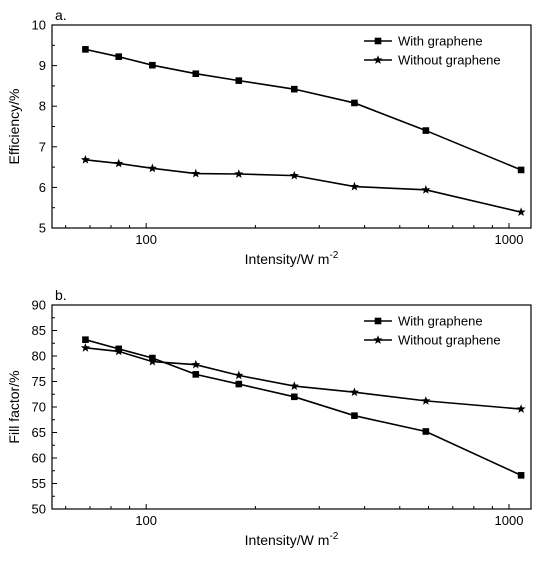 This screenshot has width=545, height=563. I want to click on y-tick-label: 5, so click(42, 228).